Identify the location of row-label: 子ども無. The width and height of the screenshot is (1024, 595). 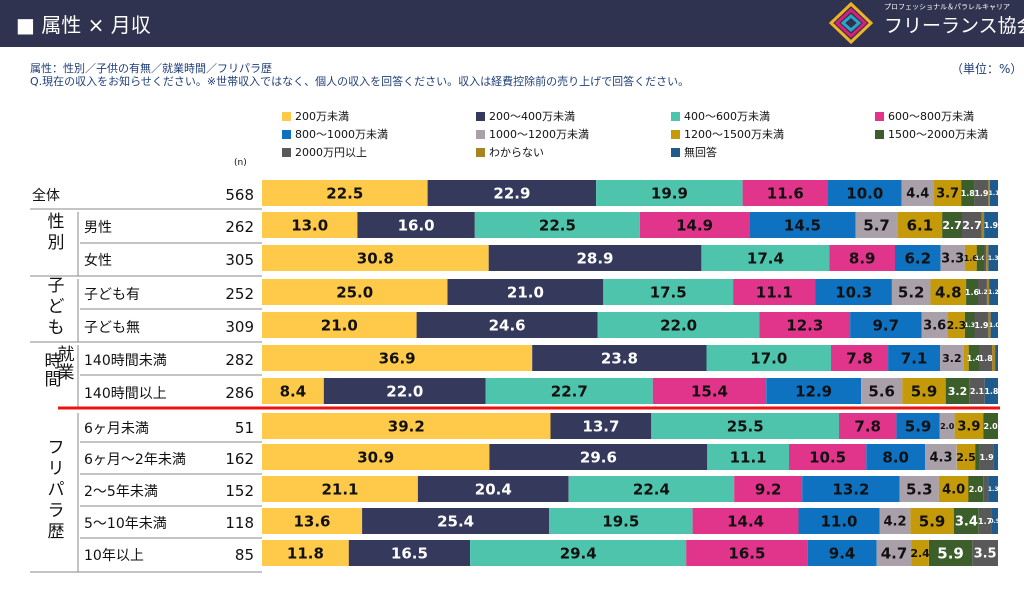
(112, 328).